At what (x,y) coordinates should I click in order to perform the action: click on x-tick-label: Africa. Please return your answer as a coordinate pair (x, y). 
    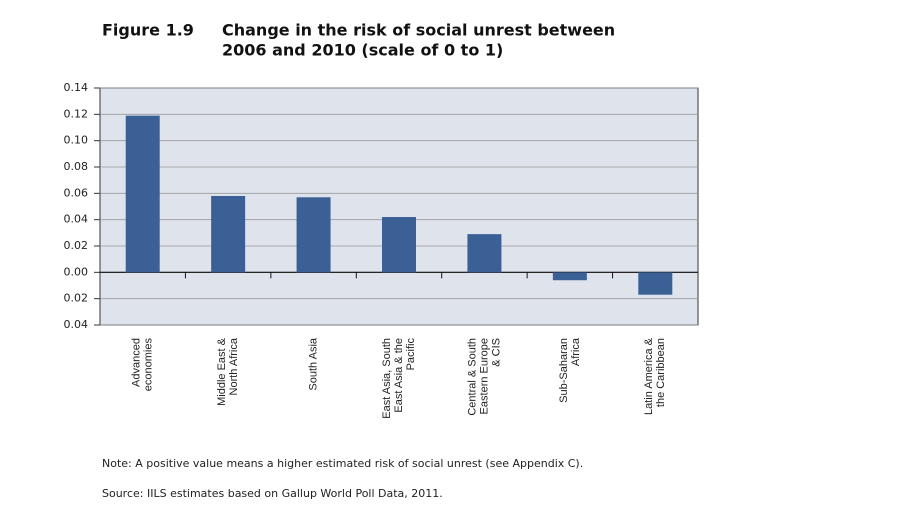
    Looking at the image, I should click on (576, 351).